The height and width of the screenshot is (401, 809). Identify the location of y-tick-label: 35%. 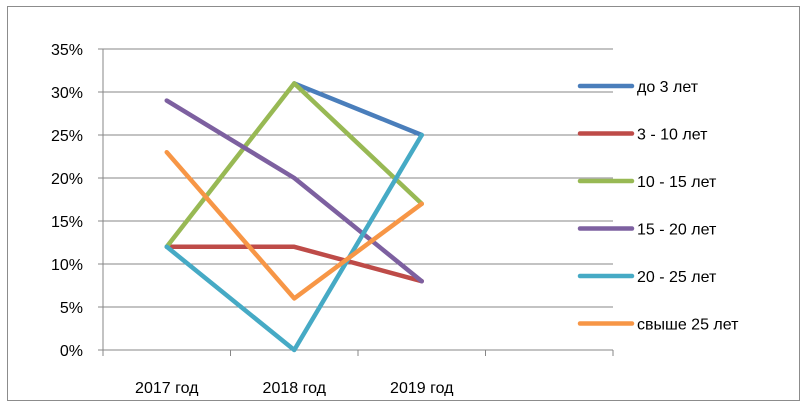
(67, 50).